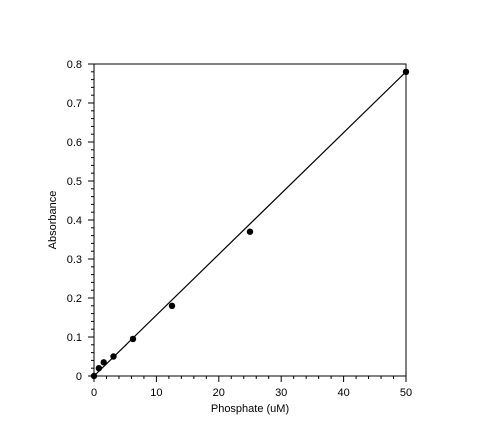 This screenshot has height=437, width=500. I want to click on x-axis-title: Phosphate (uM), so click(250, 409).